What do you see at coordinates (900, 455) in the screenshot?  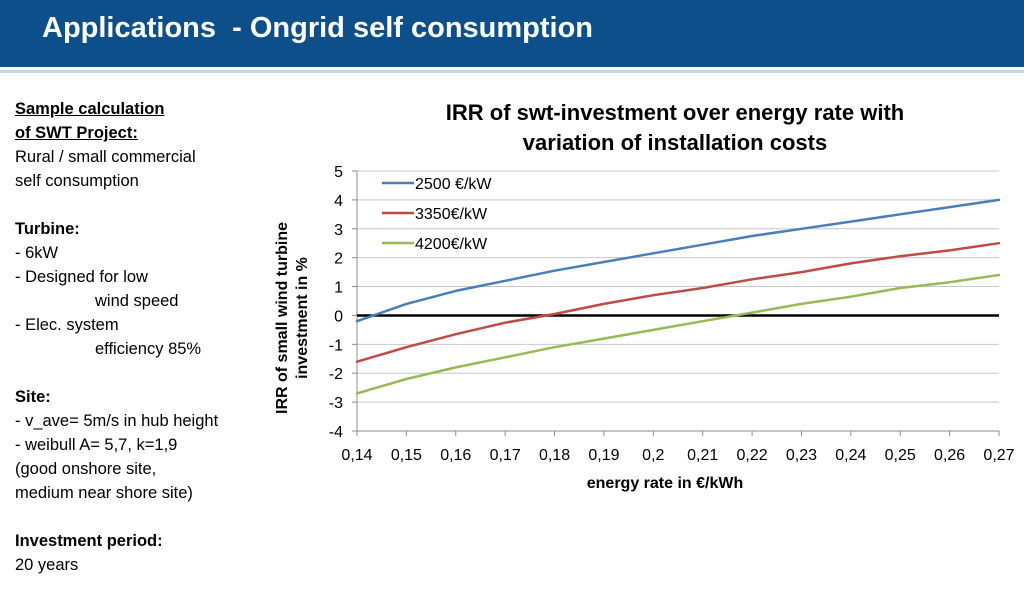 I see `x-tick-label-0,25: 0,25` at bounding box center [900, 455].